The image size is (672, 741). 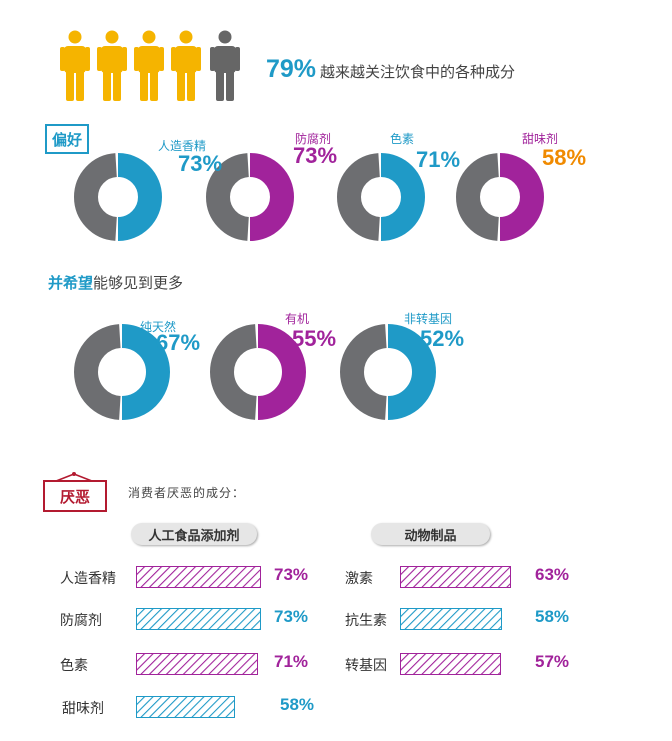 What do you see at coordinates (182, 146) in the screenshot?
I see `preference-label-0: 人造香精` at bounding box center [182, 146].